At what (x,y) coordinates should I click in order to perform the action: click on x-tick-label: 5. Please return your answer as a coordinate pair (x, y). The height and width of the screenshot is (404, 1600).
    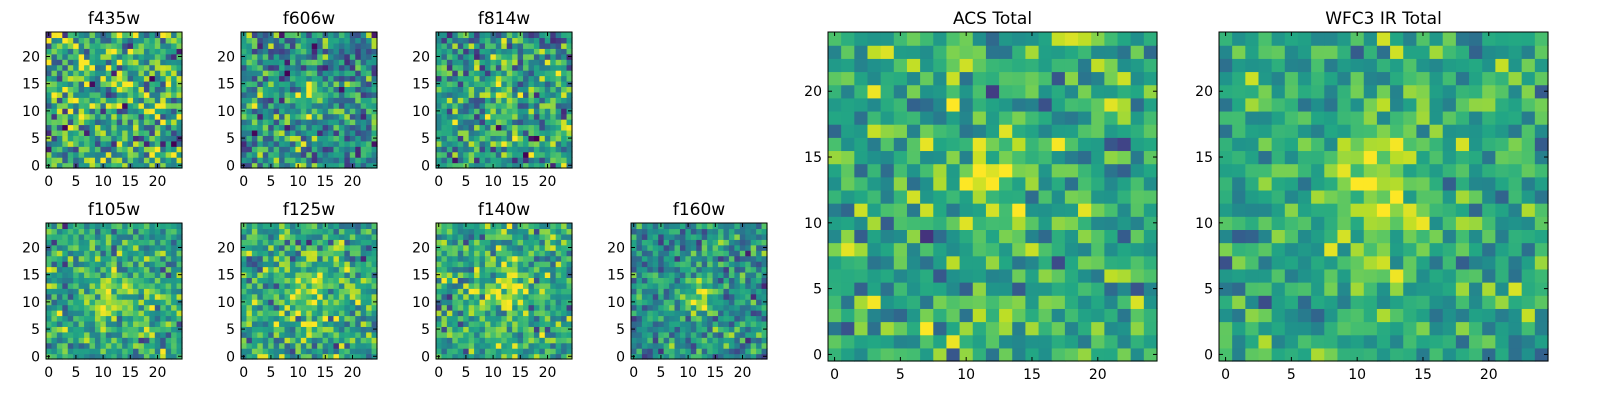
    Looking at the image, I should click on (270, 373).